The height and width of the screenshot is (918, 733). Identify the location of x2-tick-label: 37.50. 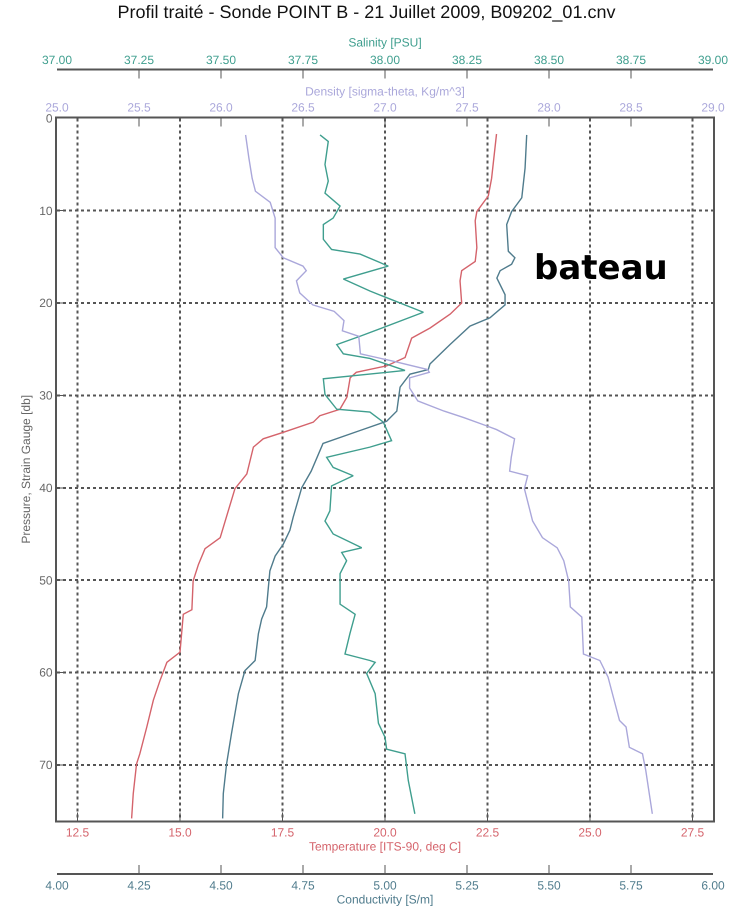
(221, 59).